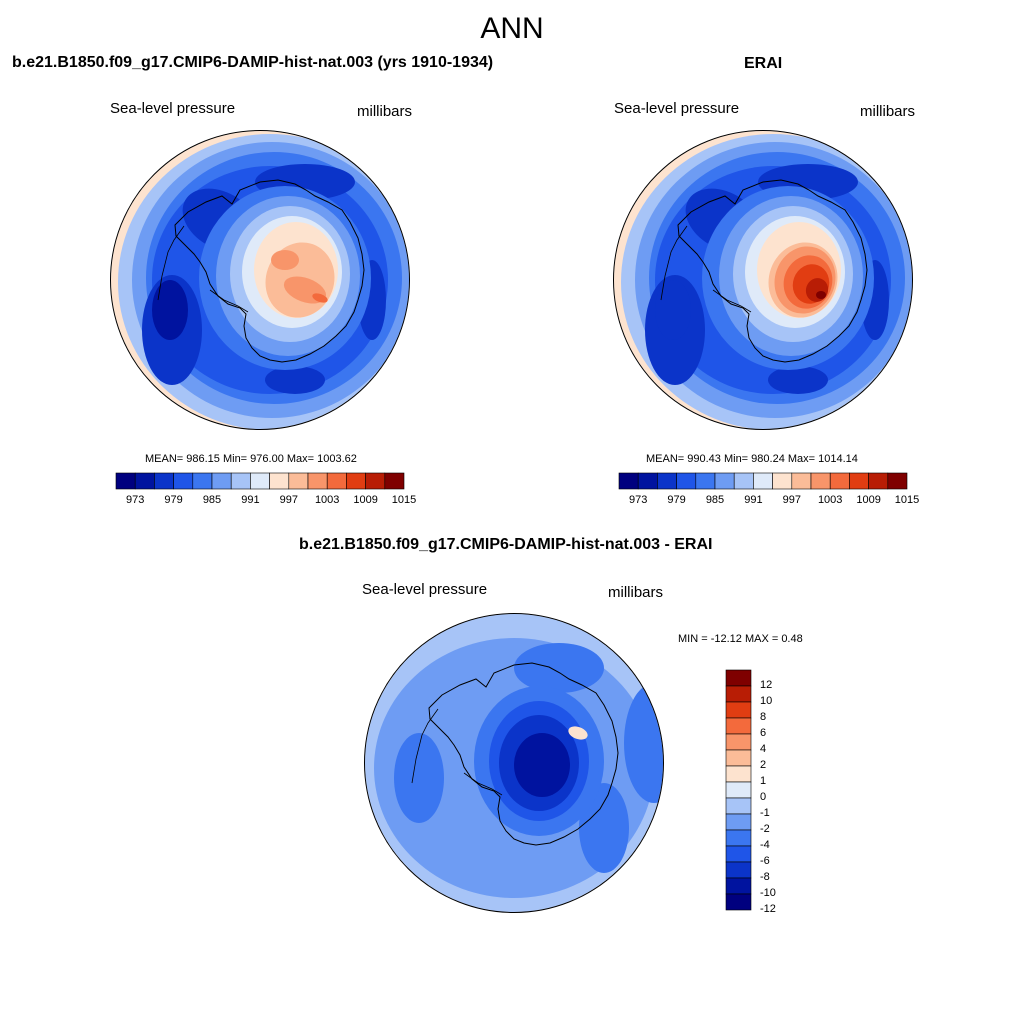 The image size is (1024, 1024). What do you see at coordinates (768, 909) in the screenshot?
I see `colorbar-tick-label: -12` at bounding box center [768, 909].